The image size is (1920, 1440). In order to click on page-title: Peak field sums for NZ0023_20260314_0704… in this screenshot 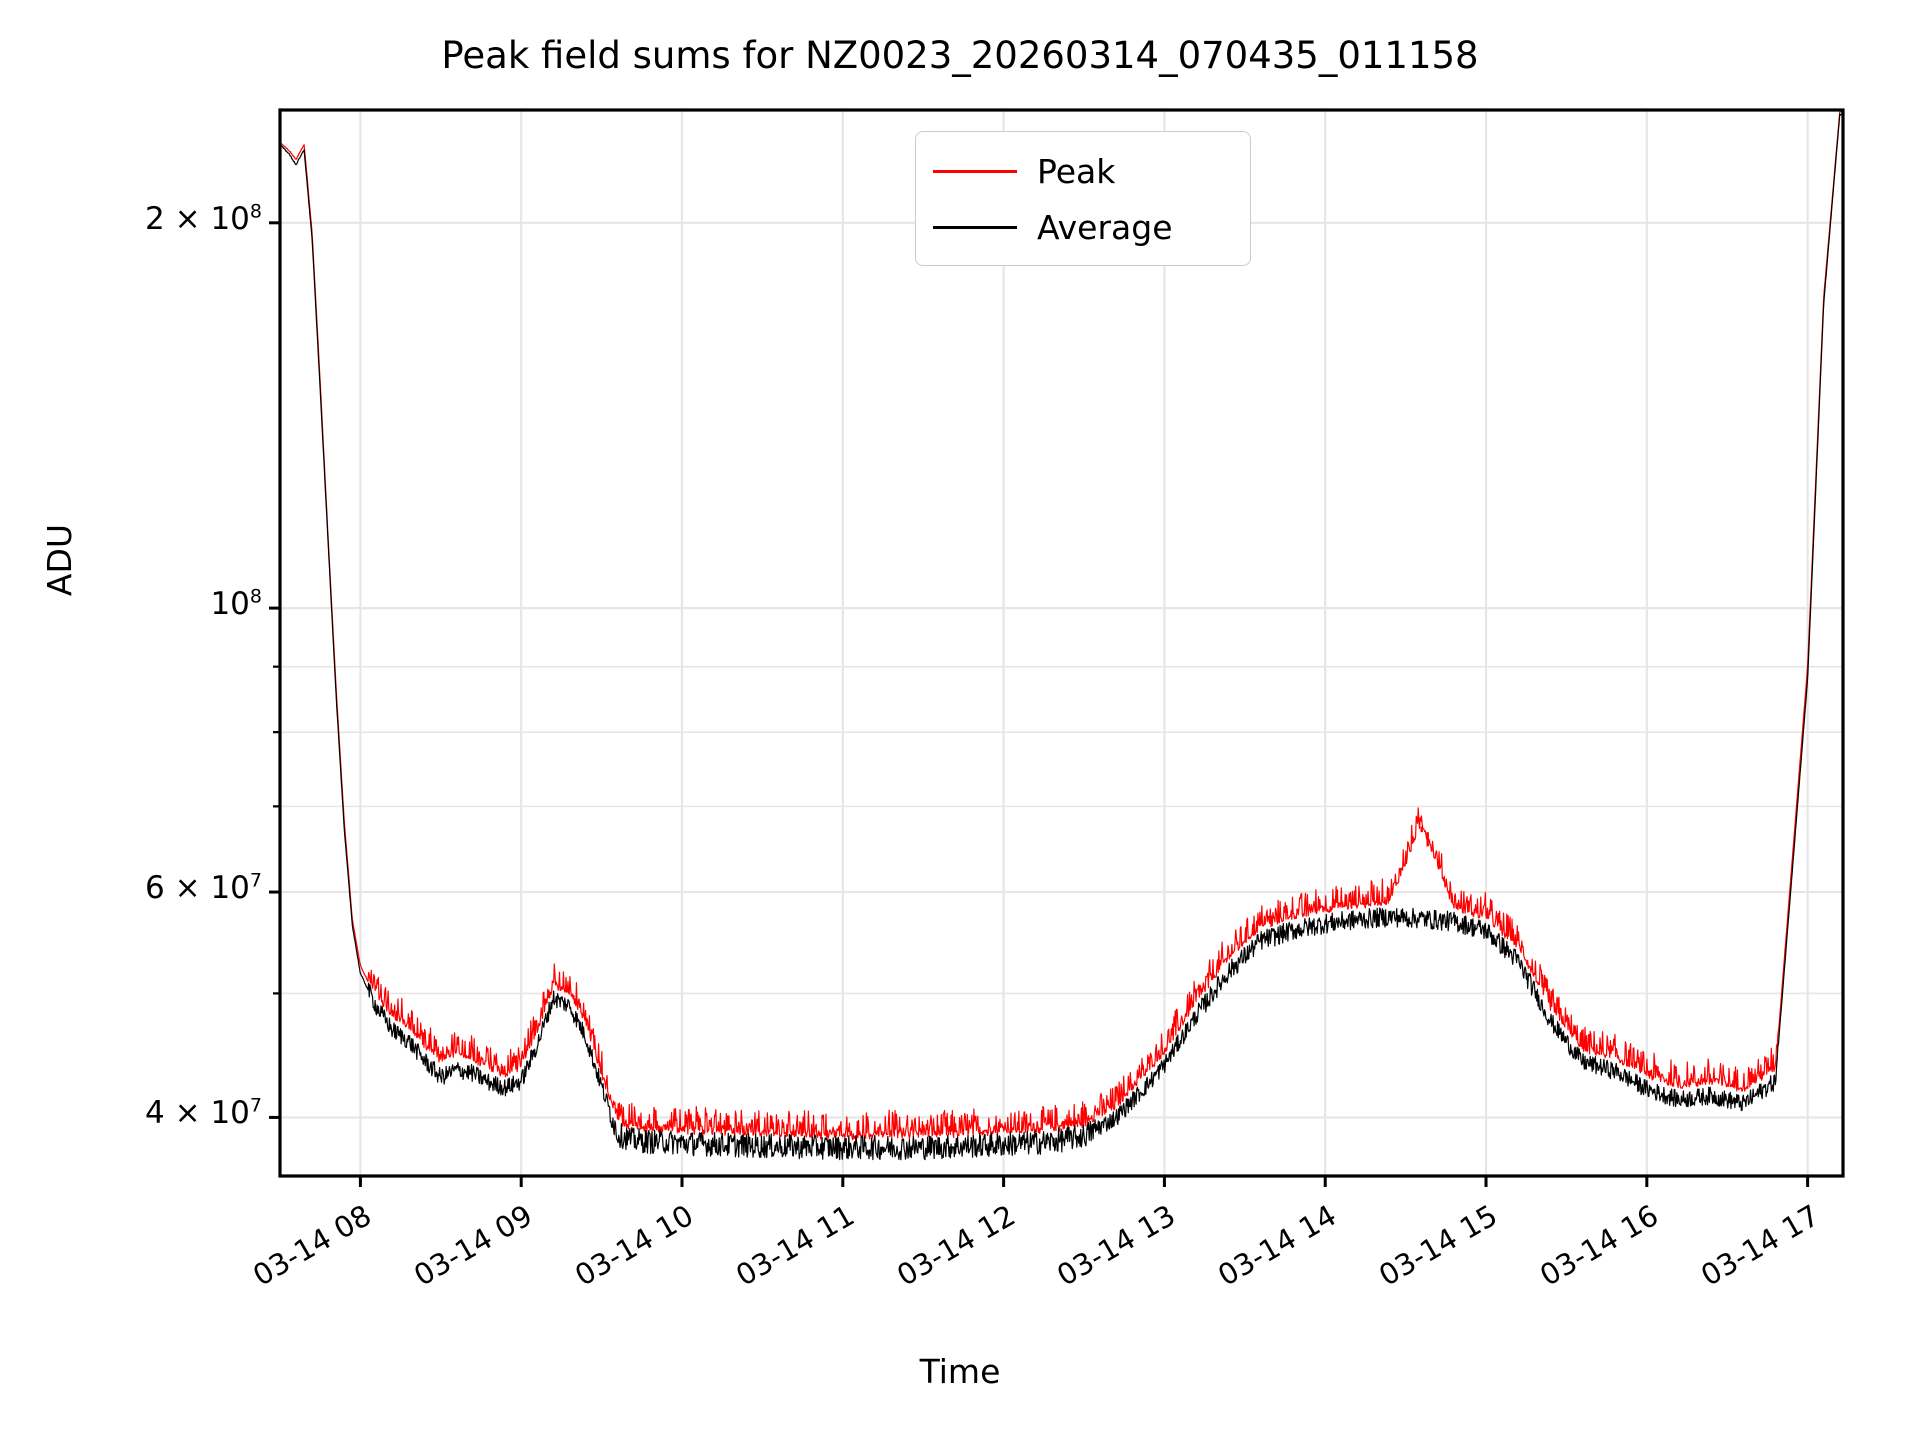, I will do `click(960, 55)`.